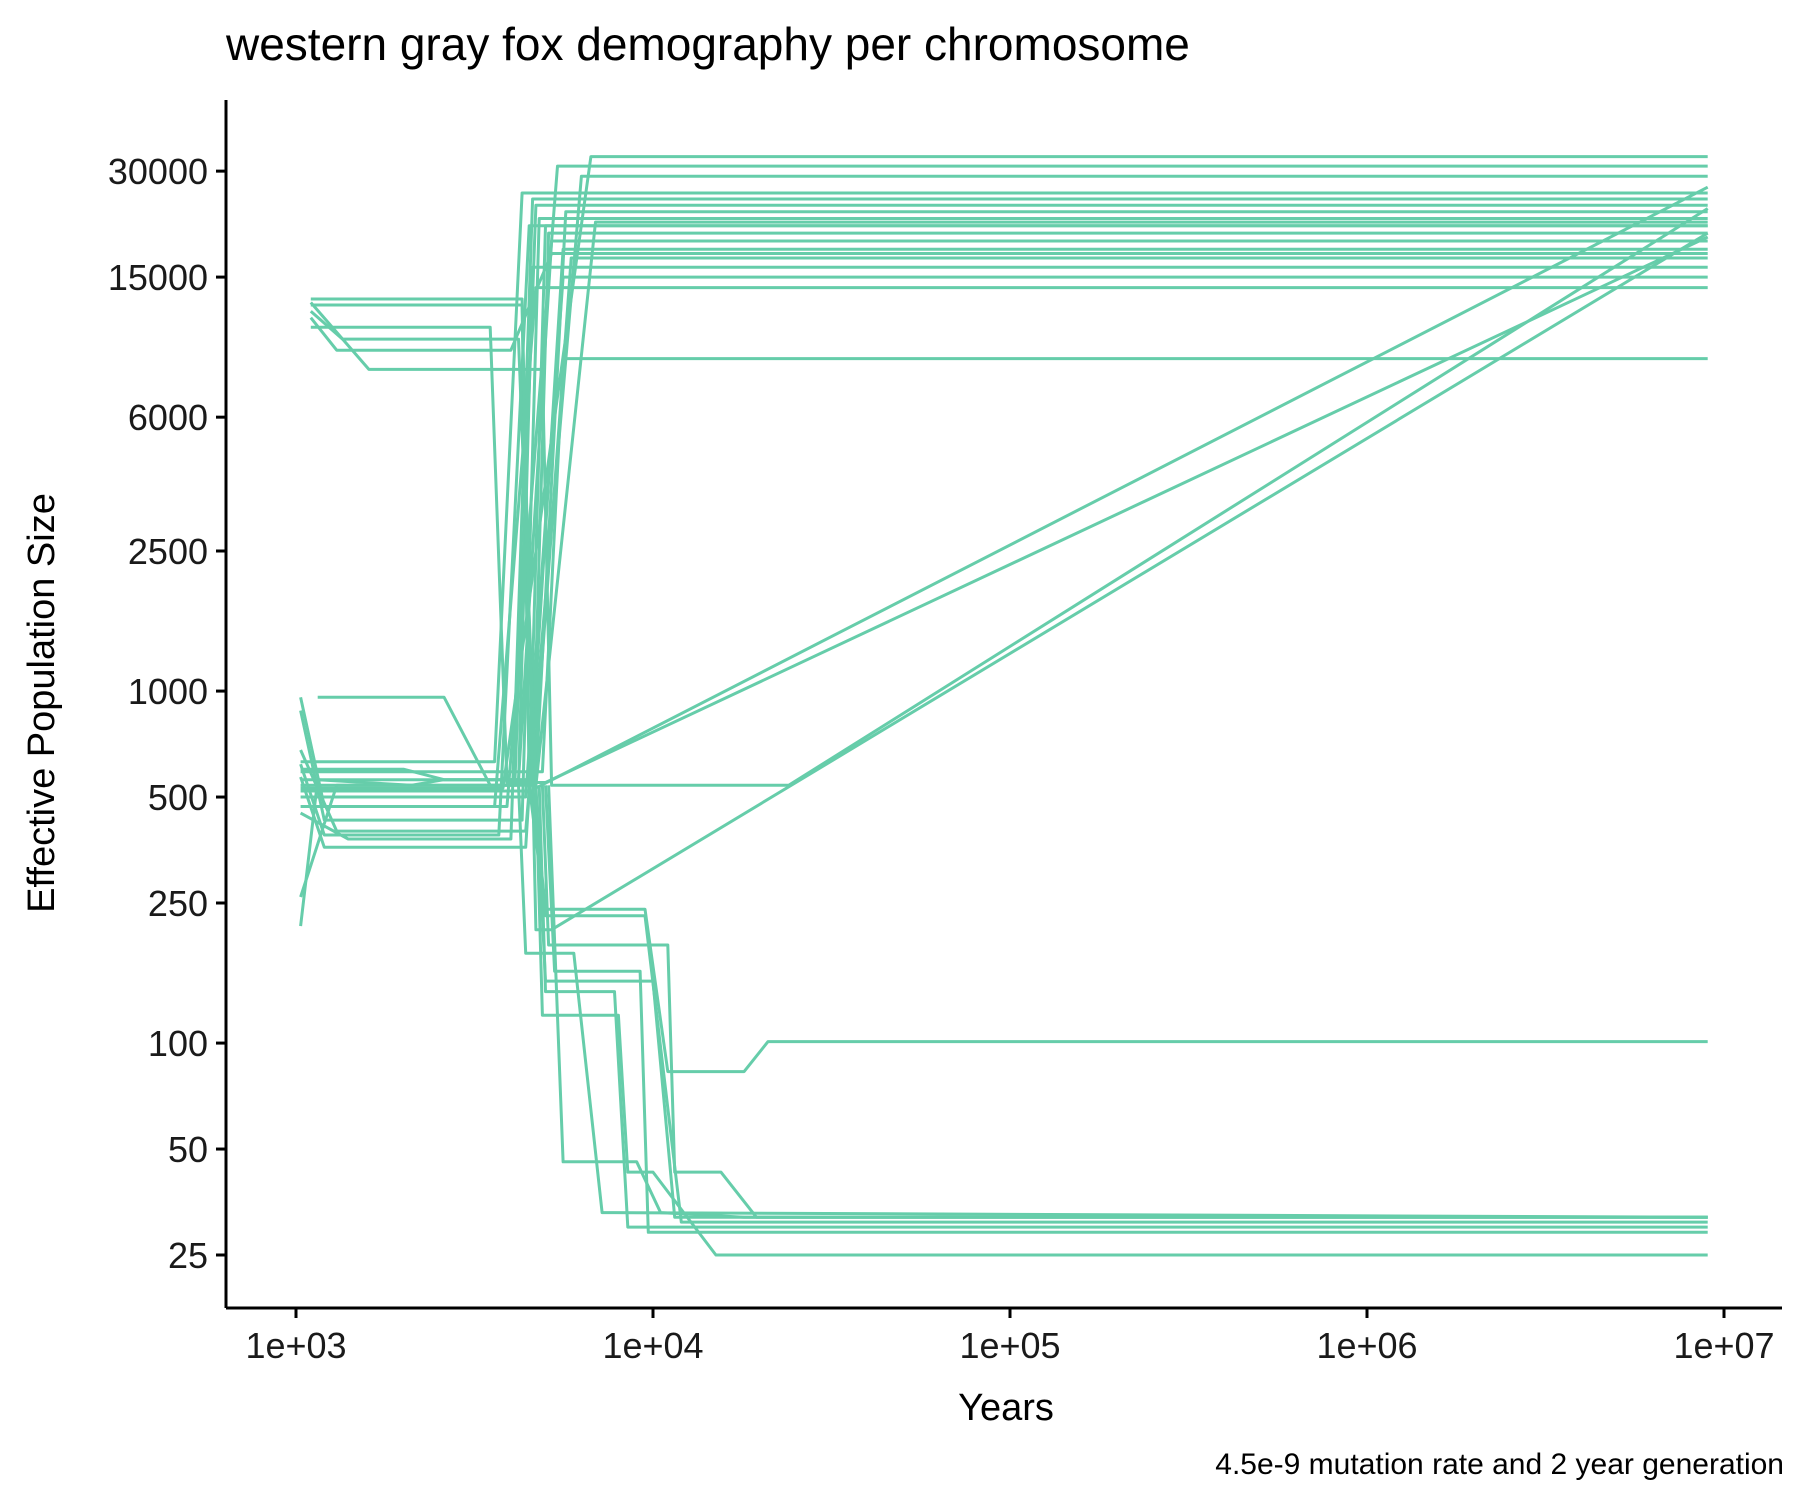  What do you see at coordinates (168, 417) in the screenshot?
I see `y-tick-label: 6000` at bounding box center [168, 417].